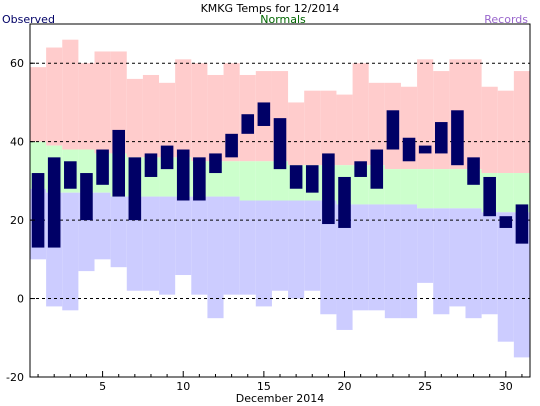 This screenshot has height=406, width=540. I want to click on legend-observed: Observed, so click(28, 19).